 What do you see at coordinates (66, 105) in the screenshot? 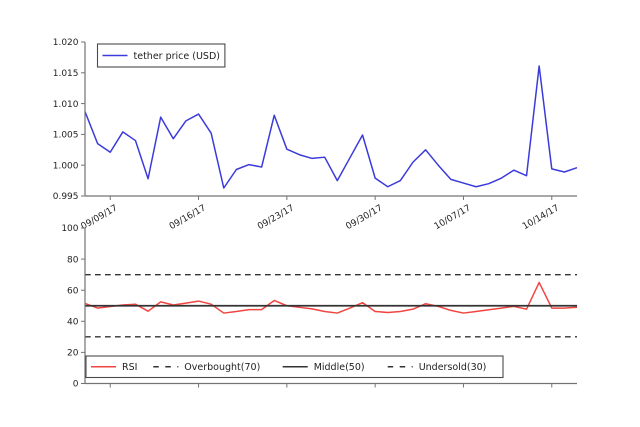
I see `y-tick-label: 1.010` at bounding box center [66, 105].